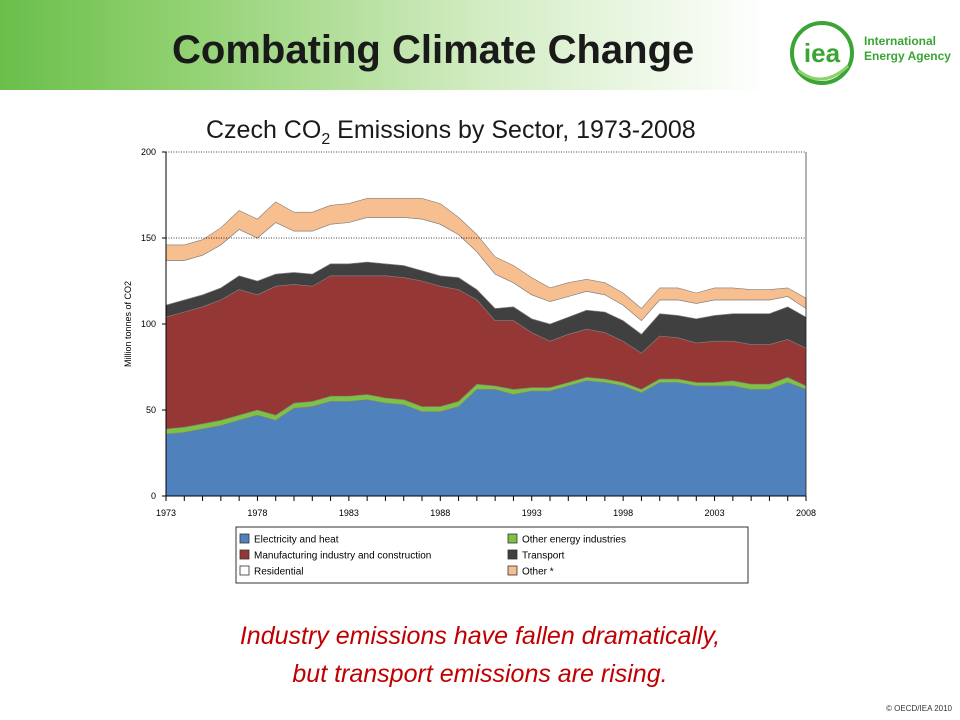  What do you see at coordinates (148, 238) in the screenshot?
I see `y-tick-label-150: 150` at bounding box center [148, 238].